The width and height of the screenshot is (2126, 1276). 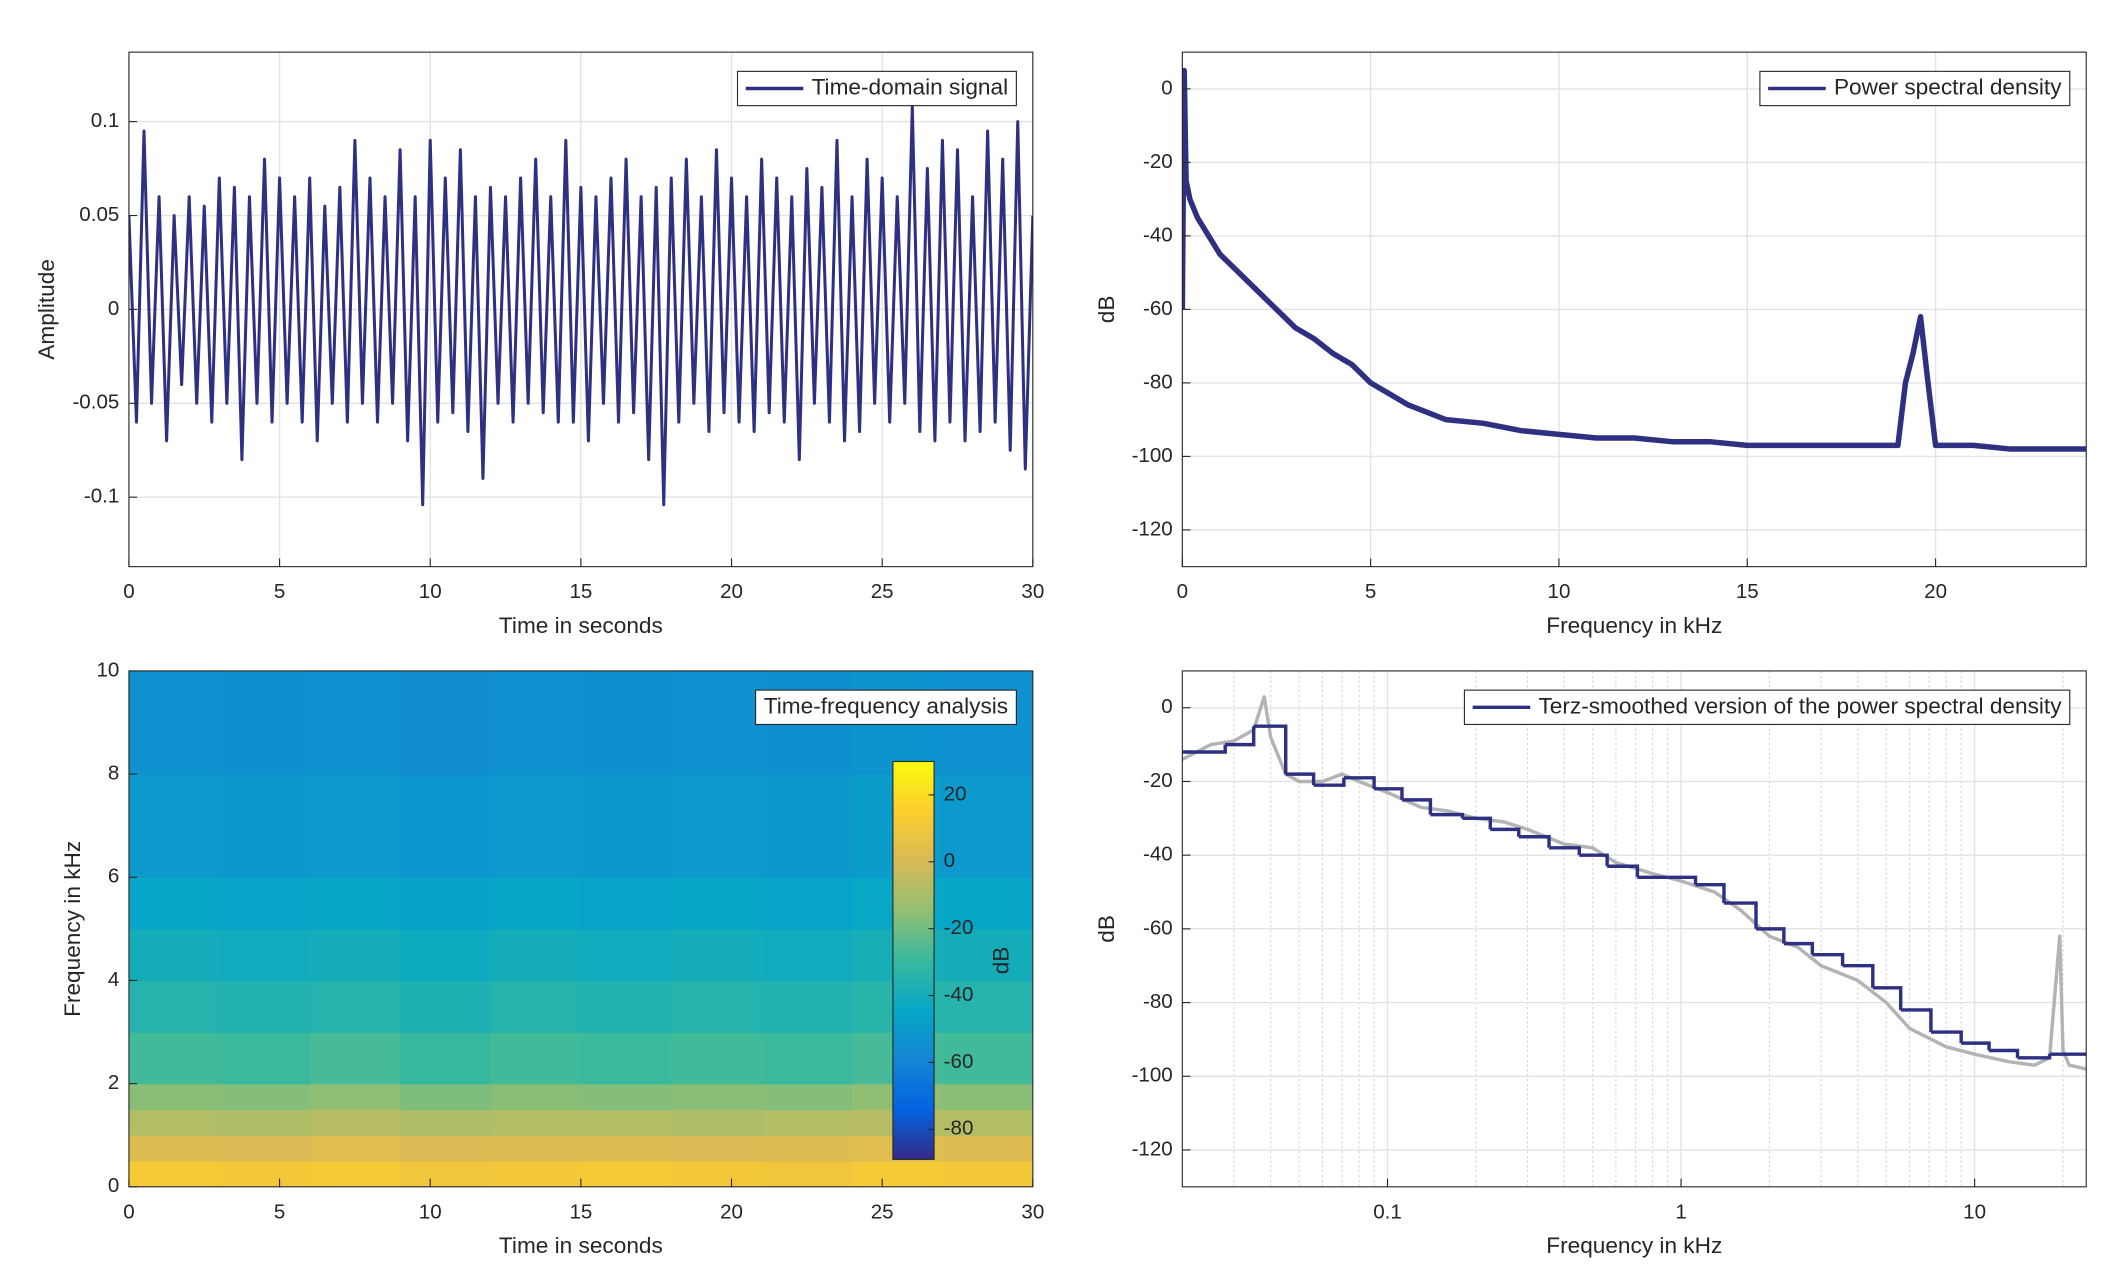 I want to click on legend-label: Power spectral density, so click(x=1948, y=86).